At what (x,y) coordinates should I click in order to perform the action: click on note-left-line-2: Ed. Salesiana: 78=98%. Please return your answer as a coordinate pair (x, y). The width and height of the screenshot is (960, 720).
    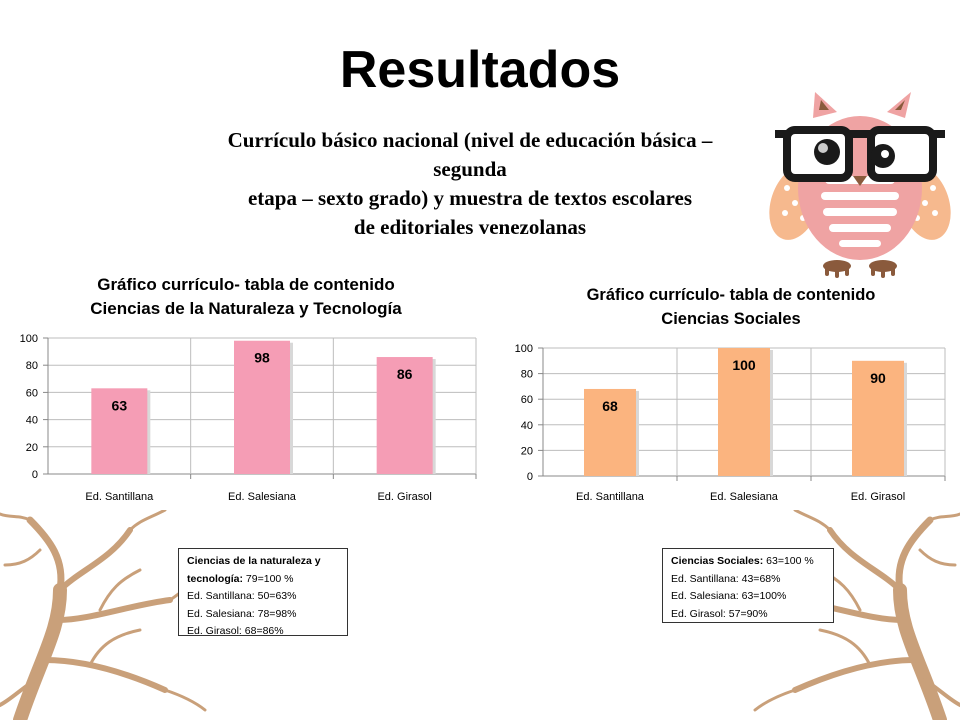
    Looking at the image, I should click on (242, 613).